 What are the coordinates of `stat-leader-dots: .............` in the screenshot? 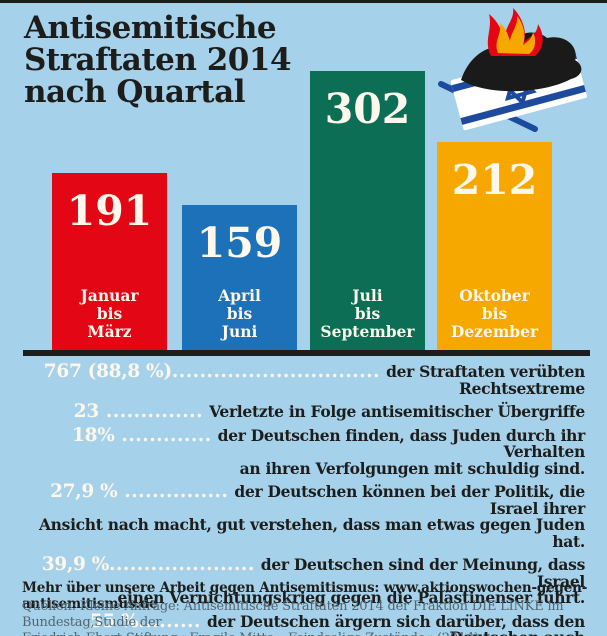 It's located at (163, 435).